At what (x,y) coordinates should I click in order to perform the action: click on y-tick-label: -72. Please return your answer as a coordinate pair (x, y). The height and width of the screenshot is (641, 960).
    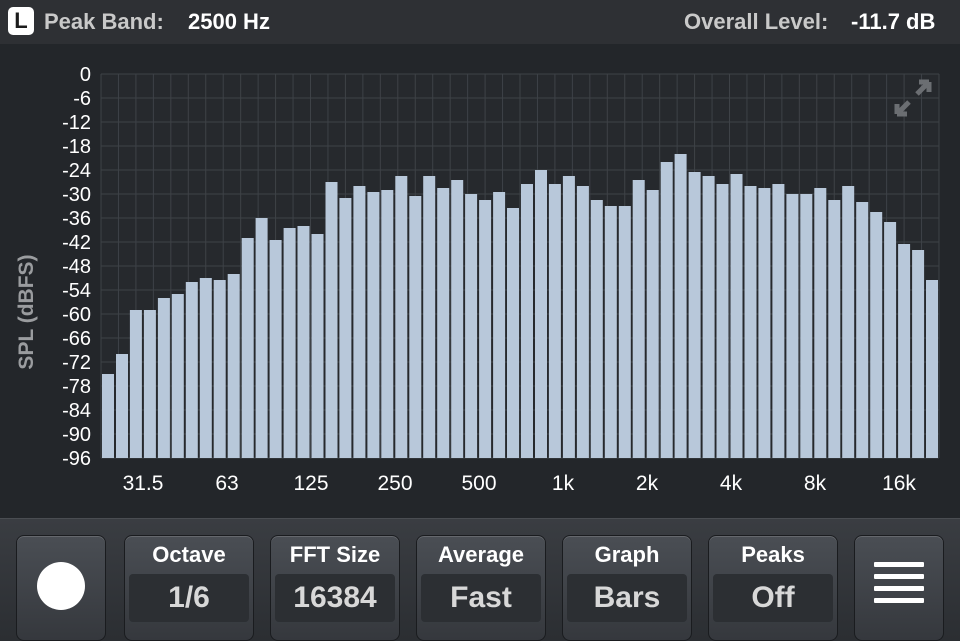
    Looking at the image, I should click on (76, 363).